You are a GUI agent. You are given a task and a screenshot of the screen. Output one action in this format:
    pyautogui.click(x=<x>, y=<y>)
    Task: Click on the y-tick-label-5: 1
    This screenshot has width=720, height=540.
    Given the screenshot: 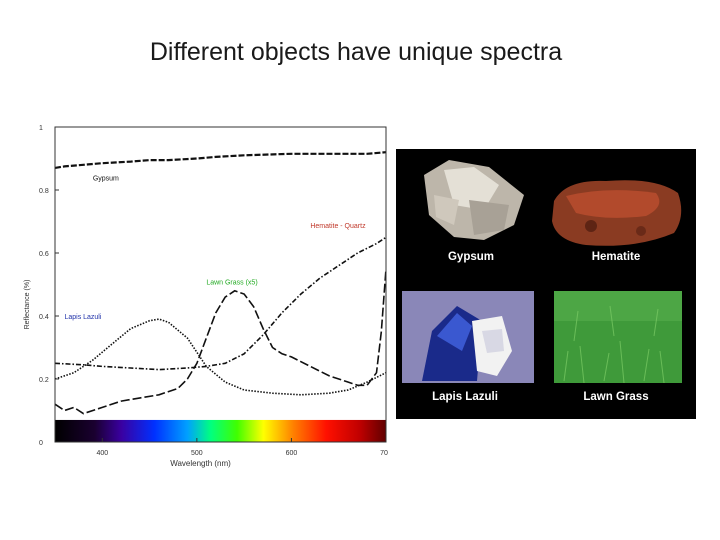 What is the action you would take?
    pyautogui.click(x=41, y=128)
    